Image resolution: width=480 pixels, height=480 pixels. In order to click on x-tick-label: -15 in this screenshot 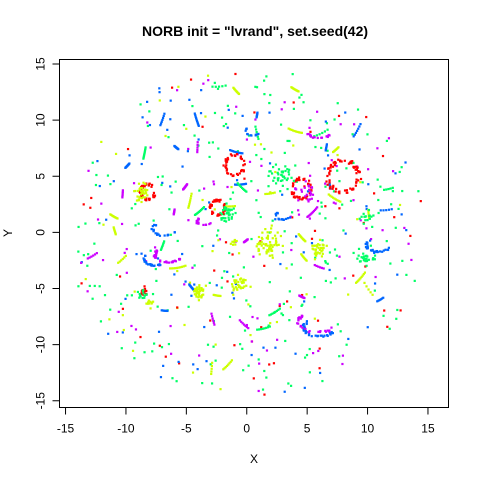, I will do `click(66, 429)`.